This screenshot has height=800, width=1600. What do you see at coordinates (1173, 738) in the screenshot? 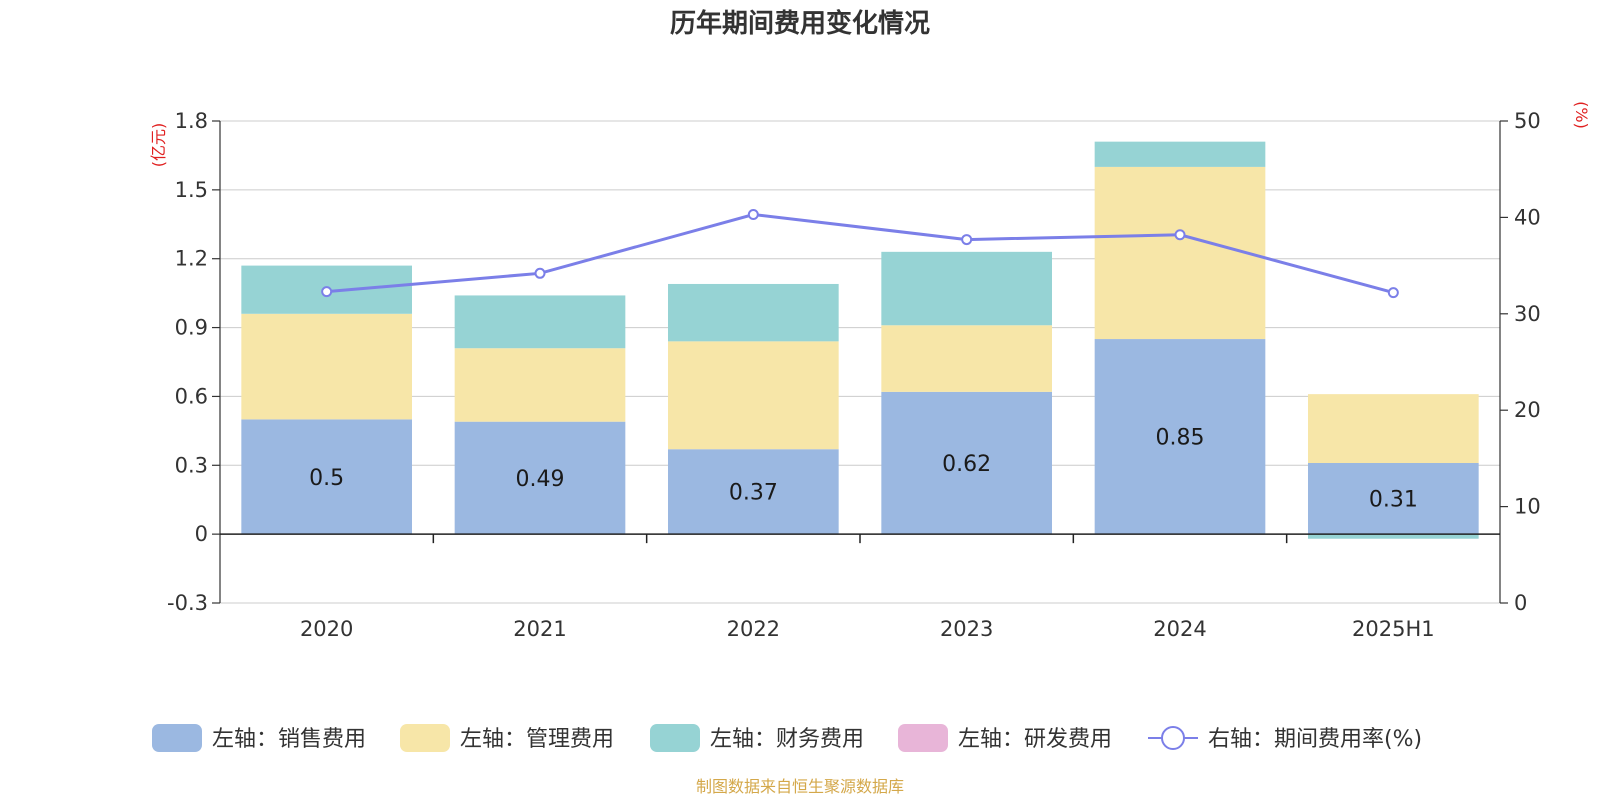
I see `legend-line-marker` at bounding box center [1173, 738].